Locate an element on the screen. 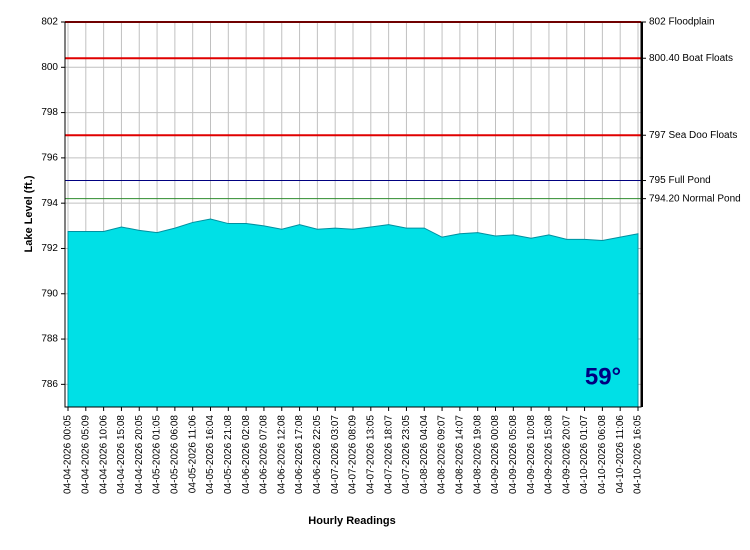 The image size is (750, 550). x-tick-label: 04-08-2026 14:07 is located at coordinates (460, 454).